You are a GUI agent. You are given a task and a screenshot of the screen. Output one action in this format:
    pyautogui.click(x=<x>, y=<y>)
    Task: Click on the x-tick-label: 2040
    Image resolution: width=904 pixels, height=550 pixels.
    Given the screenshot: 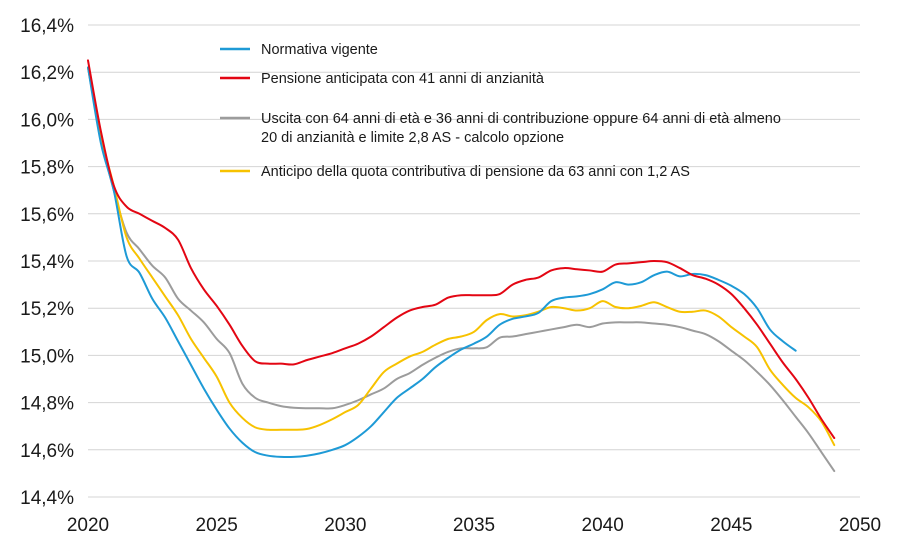 What is the action you would take?
    pyautogui.click(x=603, y=525)
    